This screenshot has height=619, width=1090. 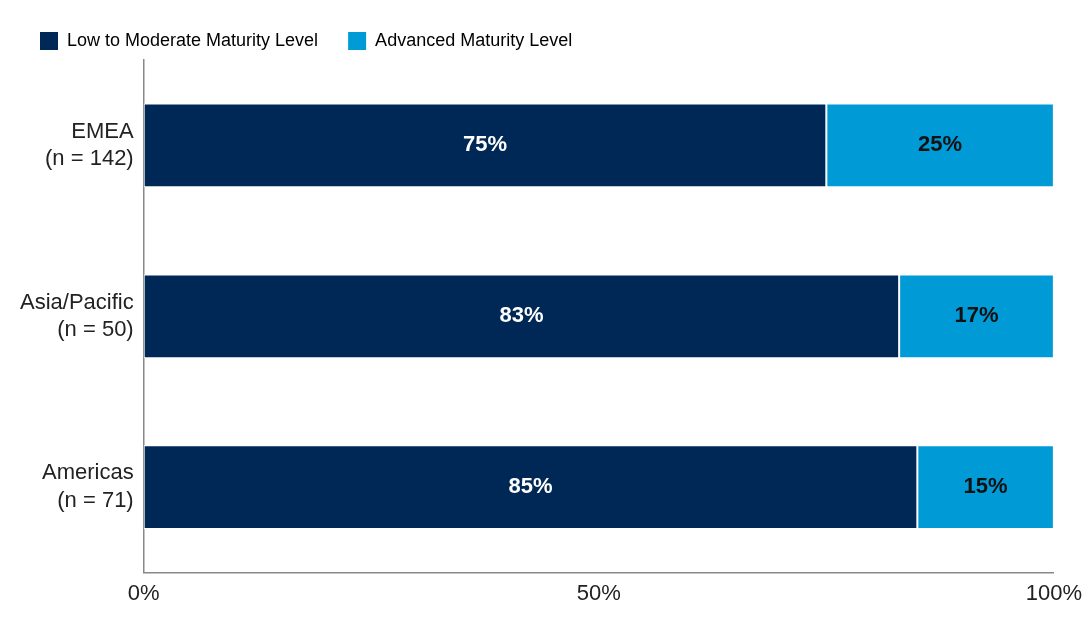 What do you see at coordinates (940, 144) in the screenshot?
I see `data-label: 25%` at bounding box center [940, 144].